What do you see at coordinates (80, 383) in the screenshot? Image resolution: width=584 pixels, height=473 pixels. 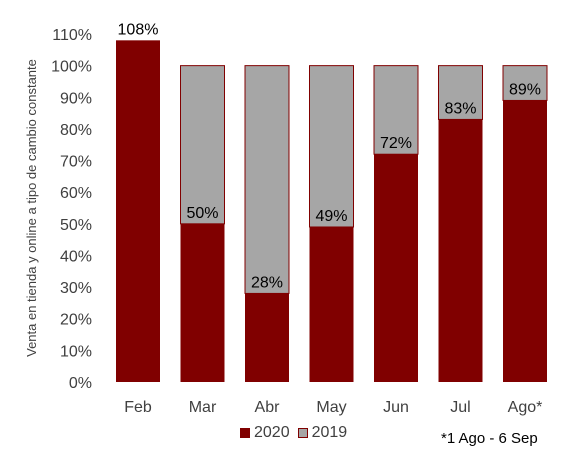 I see `y-tick-0: 0%` at bounding box center [80, 383].